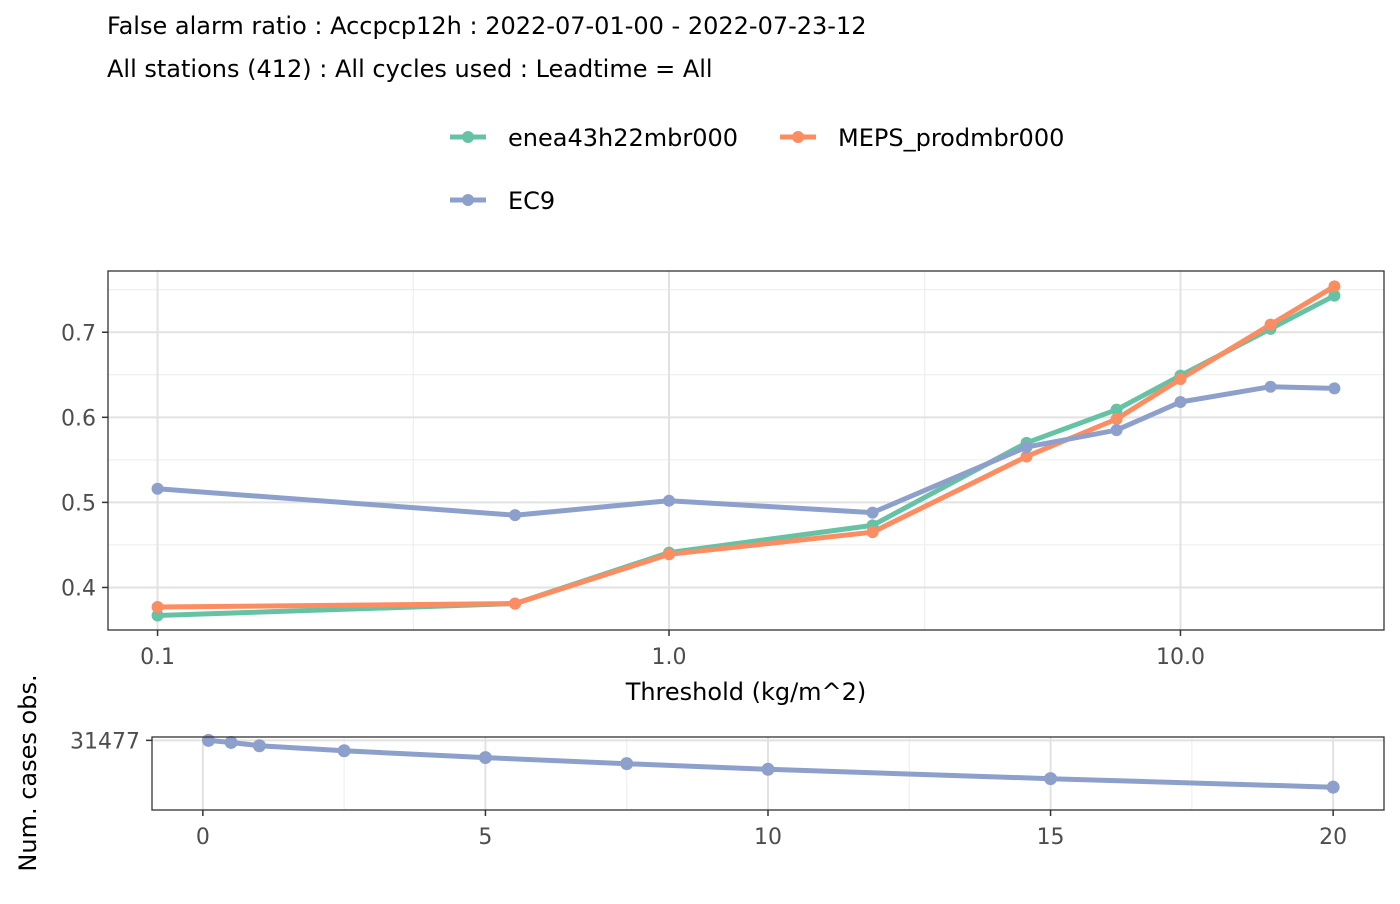 This screenshot has height=904, width=1400. Describe the element at coordinates (746, 692) in the screenshot. I see `x-axis-title: Threshold (kg/m^2)` at that location.